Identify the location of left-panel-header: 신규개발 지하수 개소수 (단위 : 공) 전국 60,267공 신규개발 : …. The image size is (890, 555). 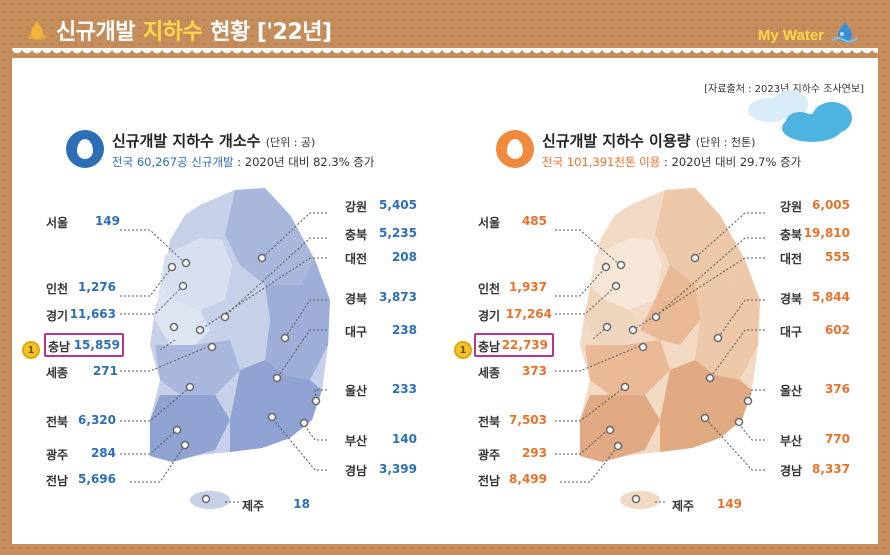
(220, 150).